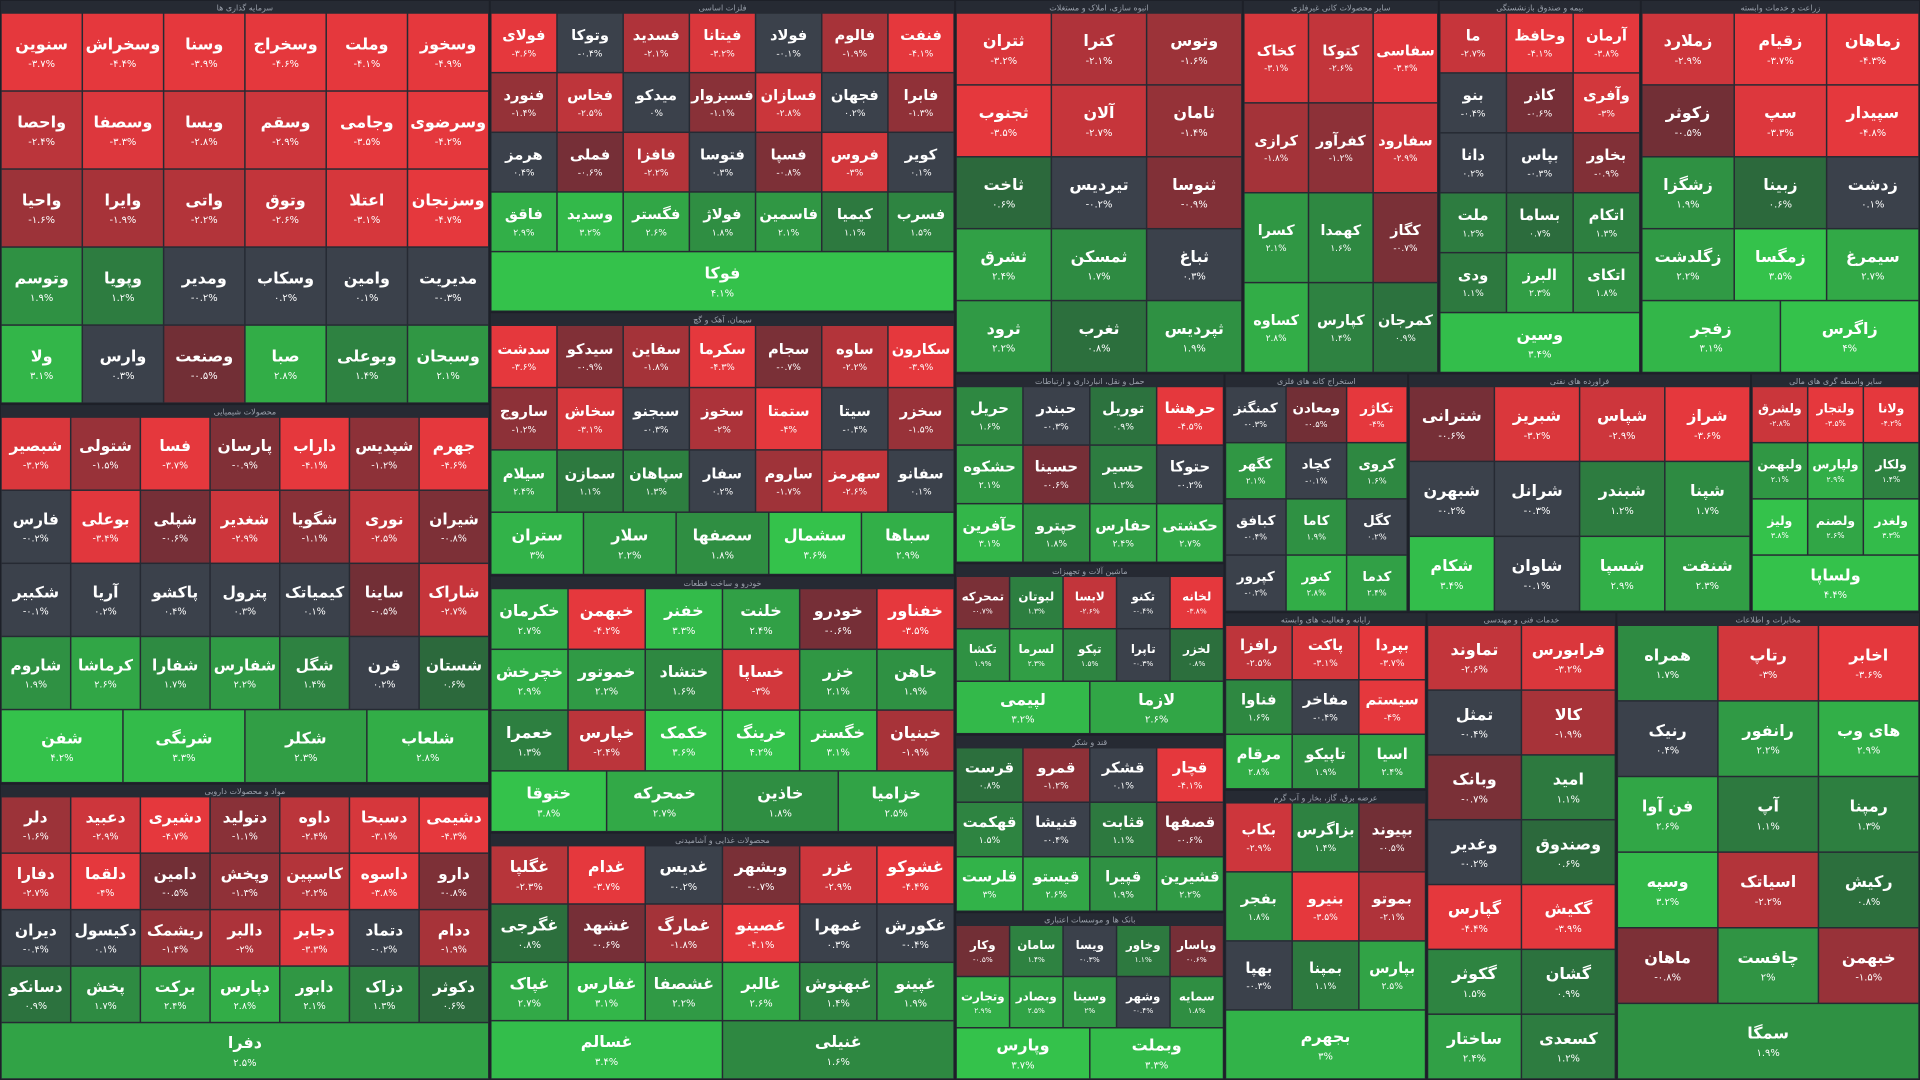 The image size is (1920, 1080). What do you see at coordinates (1537, 586) in the screenshot?
I see `ticker-change: -۰.۱%` at bounding box center [1537, 586].